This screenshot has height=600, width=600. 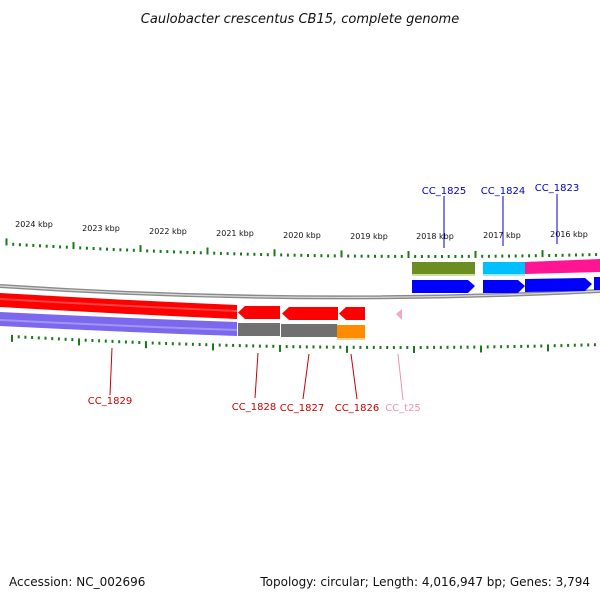 What do you see at coordinates (302, 408) in the screenshot?
I see `gene-label-cc-1827: CC_1827` at bounding box center [302, 408].